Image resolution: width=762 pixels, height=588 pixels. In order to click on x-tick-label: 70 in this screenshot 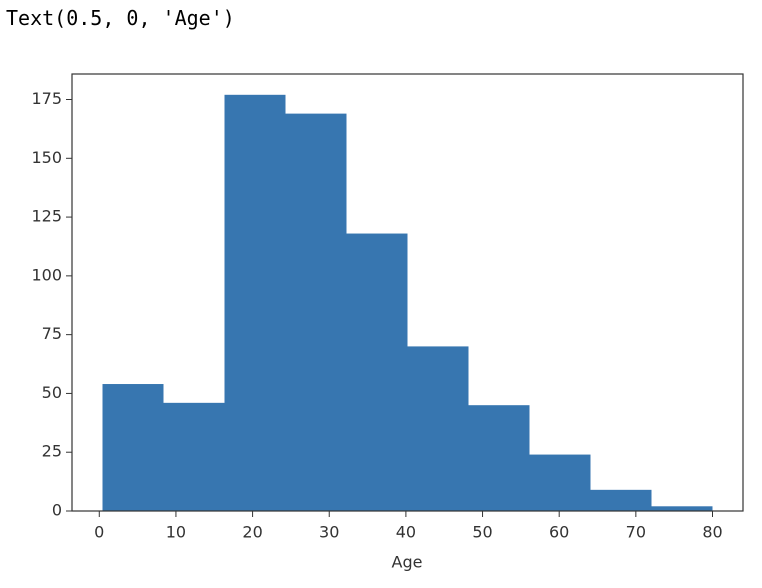, I will do `click(636, 532)`.